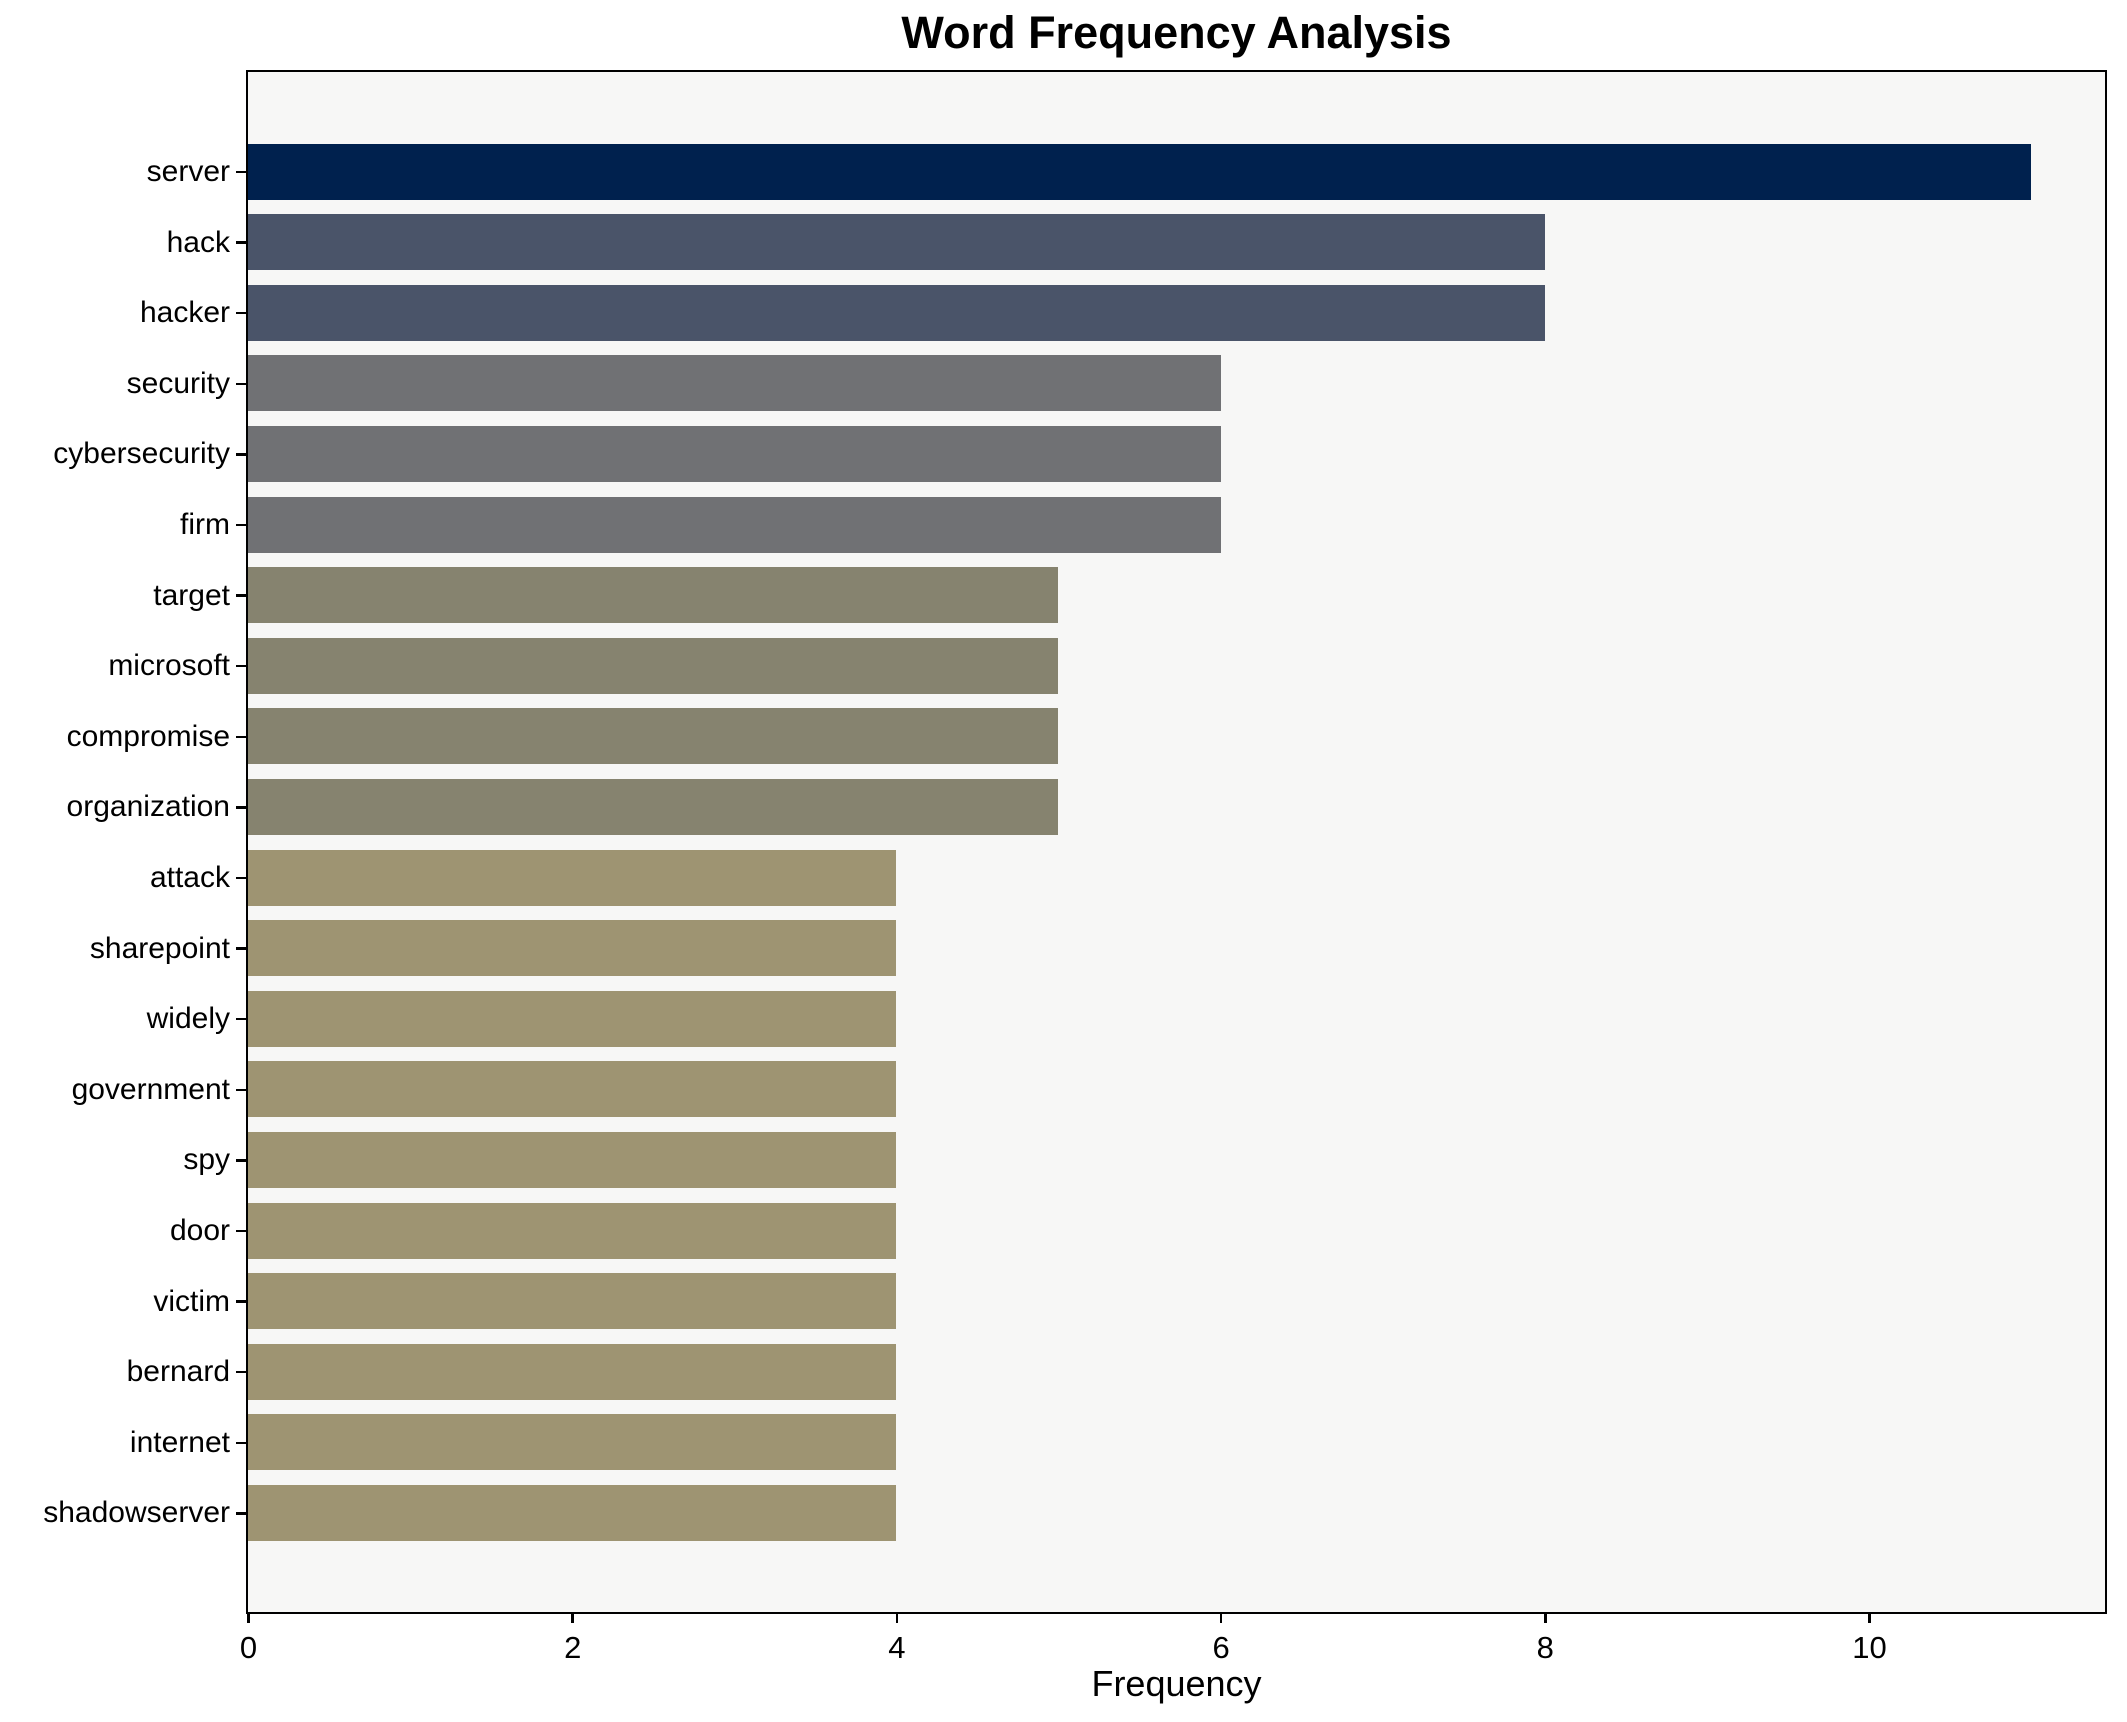 The width and height of the screenshot is (2127, 1722). Describe the element at coordinates (572, 1301) in the screenshot. I see `bar-victim` at that location.